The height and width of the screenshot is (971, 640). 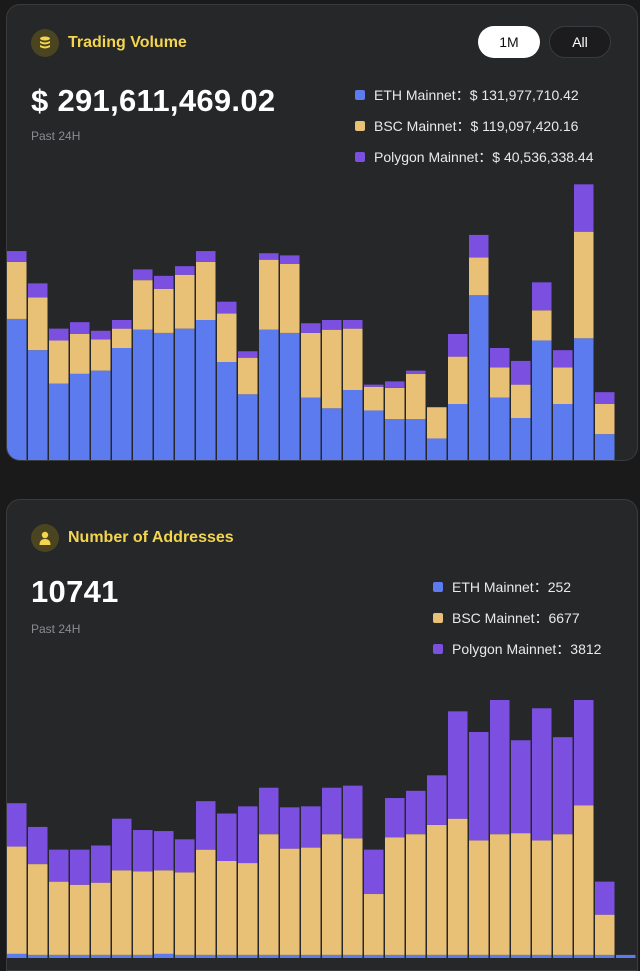 I want to click on user-icon, so click(x=45, y=538).